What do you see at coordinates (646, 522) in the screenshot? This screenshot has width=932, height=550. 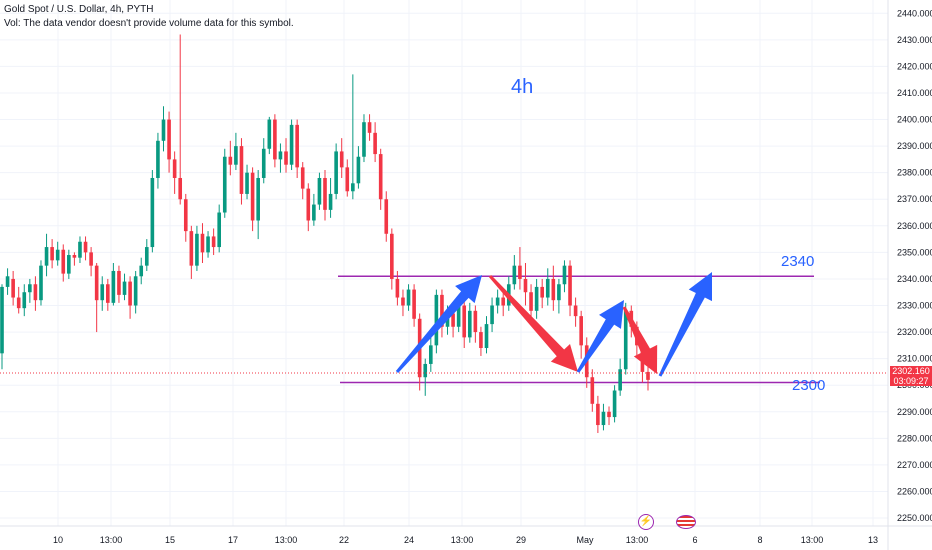 I see `lightning-event-icon: ⚡` at bounding box center [646, 522].